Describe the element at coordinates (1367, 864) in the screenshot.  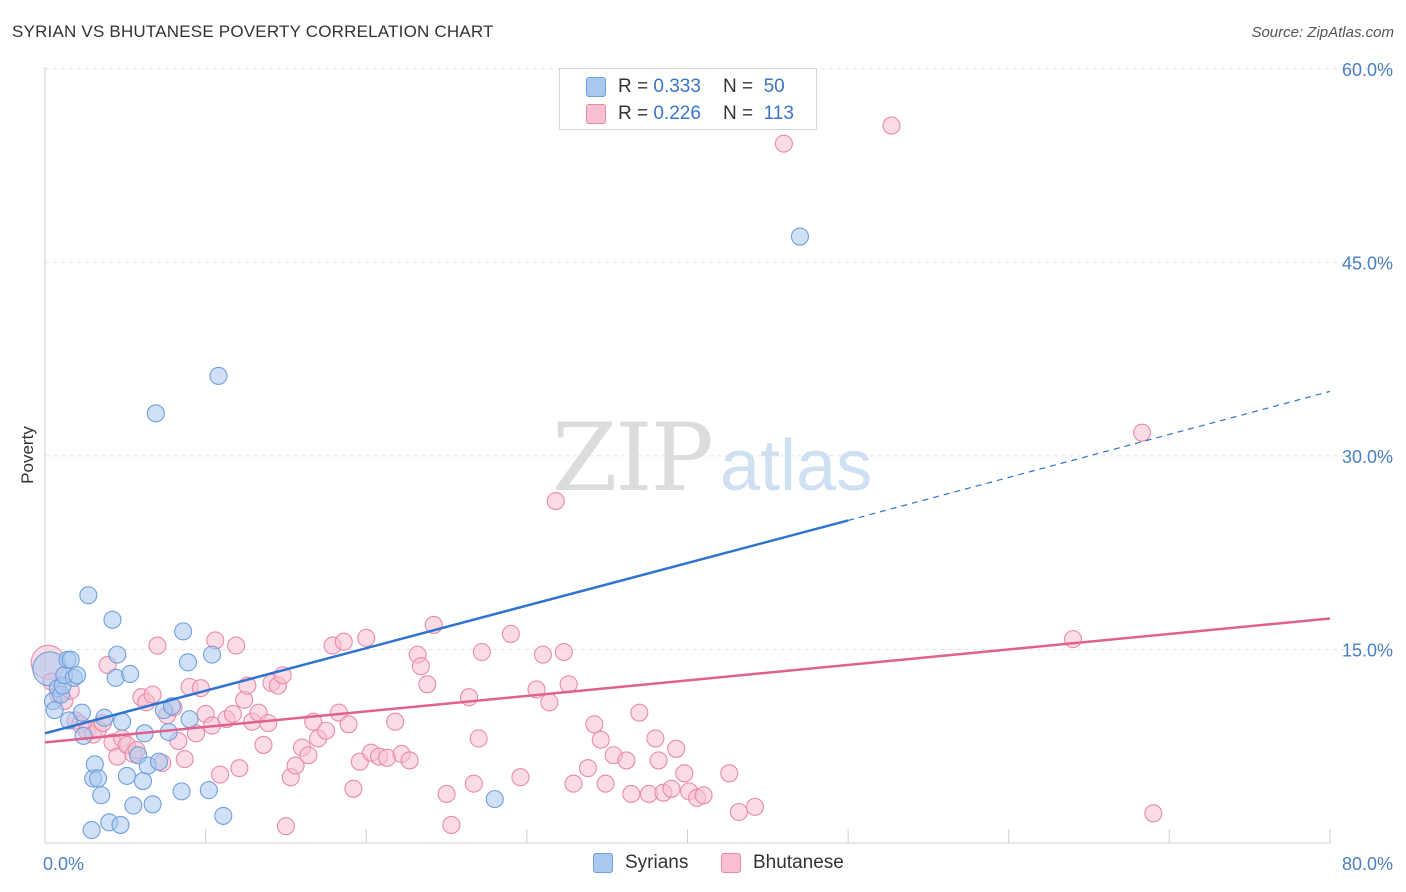
I see `x-tick-label: 80.0%` at that location.